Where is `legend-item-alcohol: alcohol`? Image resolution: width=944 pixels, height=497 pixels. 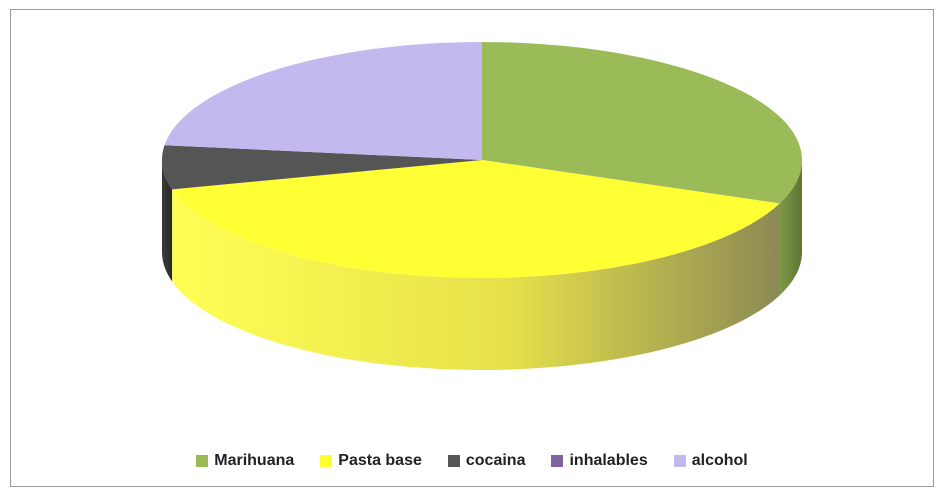
legend-item-alcohol: alcohol is located at coordinates (710, 461).